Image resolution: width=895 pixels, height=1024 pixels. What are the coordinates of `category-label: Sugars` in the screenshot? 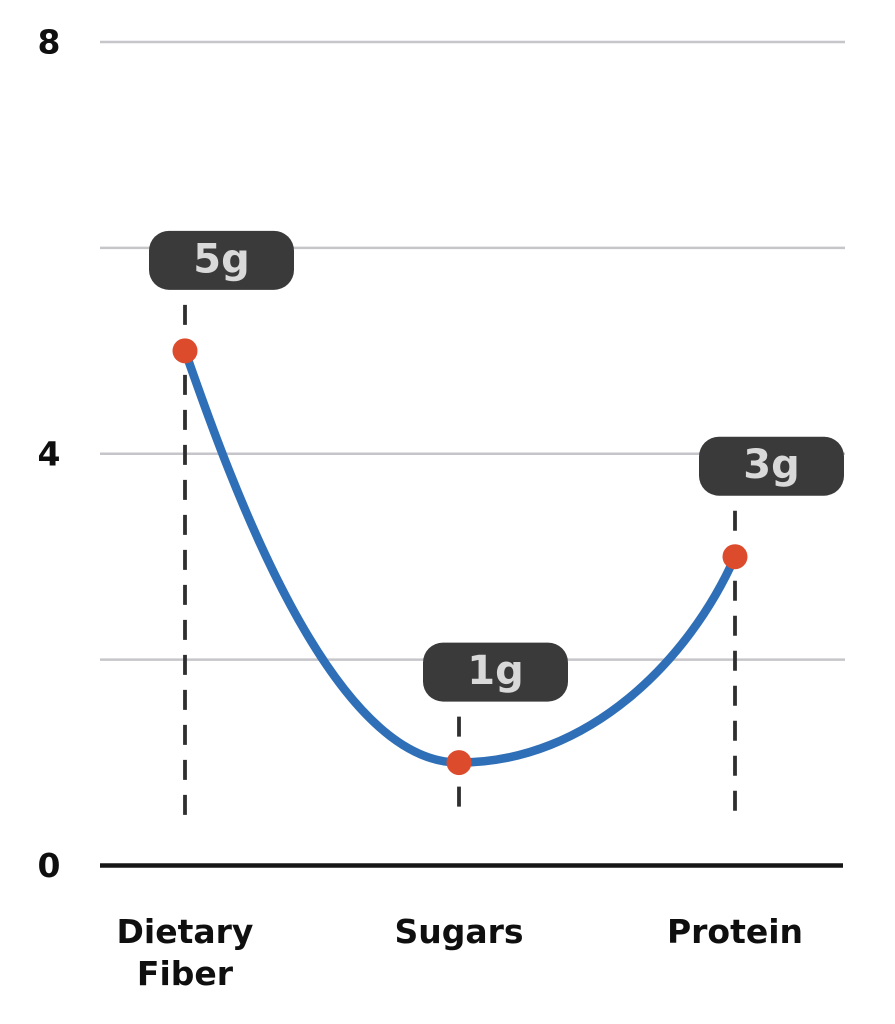 It's located at (458, 931).